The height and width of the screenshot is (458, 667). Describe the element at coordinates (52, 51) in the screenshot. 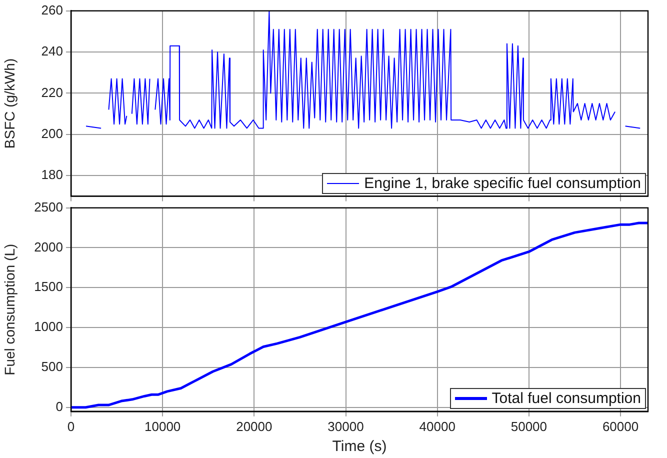

I see `y-tick-label: 240` at that location.